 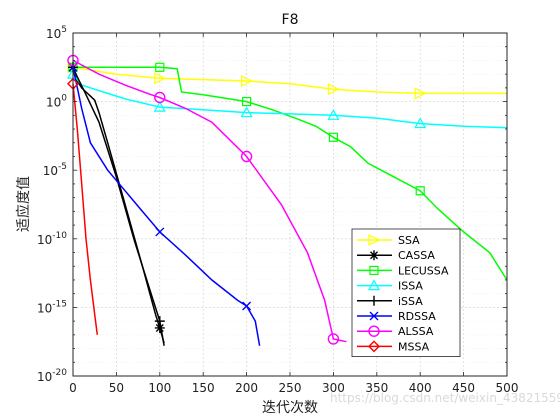 I want to click on x-tick-label: 350, so click(x=376, y=388).